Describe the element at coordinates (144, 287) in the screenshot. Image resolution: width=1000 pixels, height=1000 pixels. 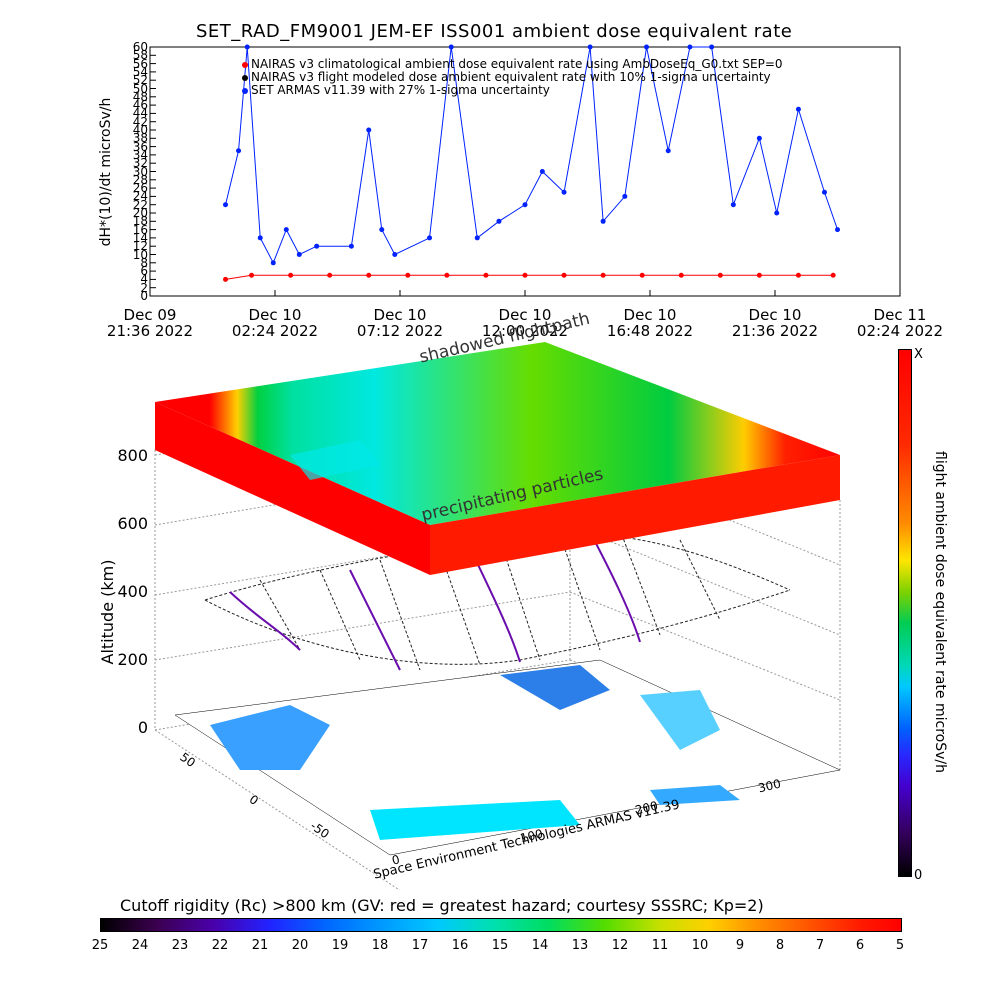
I see `y-tick-label: 2` at that location.